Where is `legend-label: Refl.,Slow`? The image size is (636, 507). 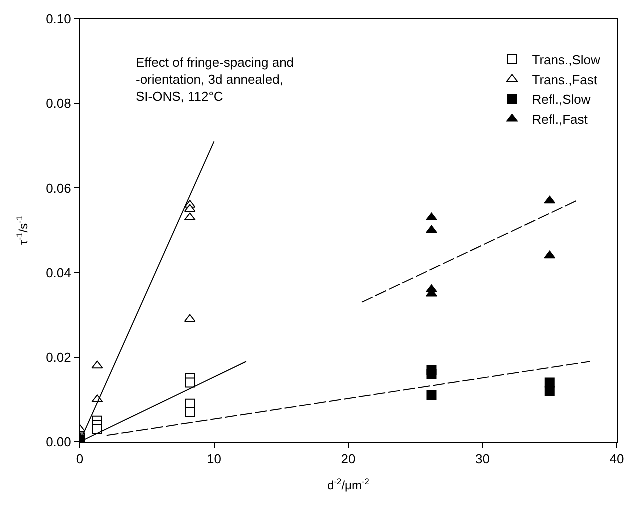 legend-label: Refl.,Slow is located at coordinates (562, 100).